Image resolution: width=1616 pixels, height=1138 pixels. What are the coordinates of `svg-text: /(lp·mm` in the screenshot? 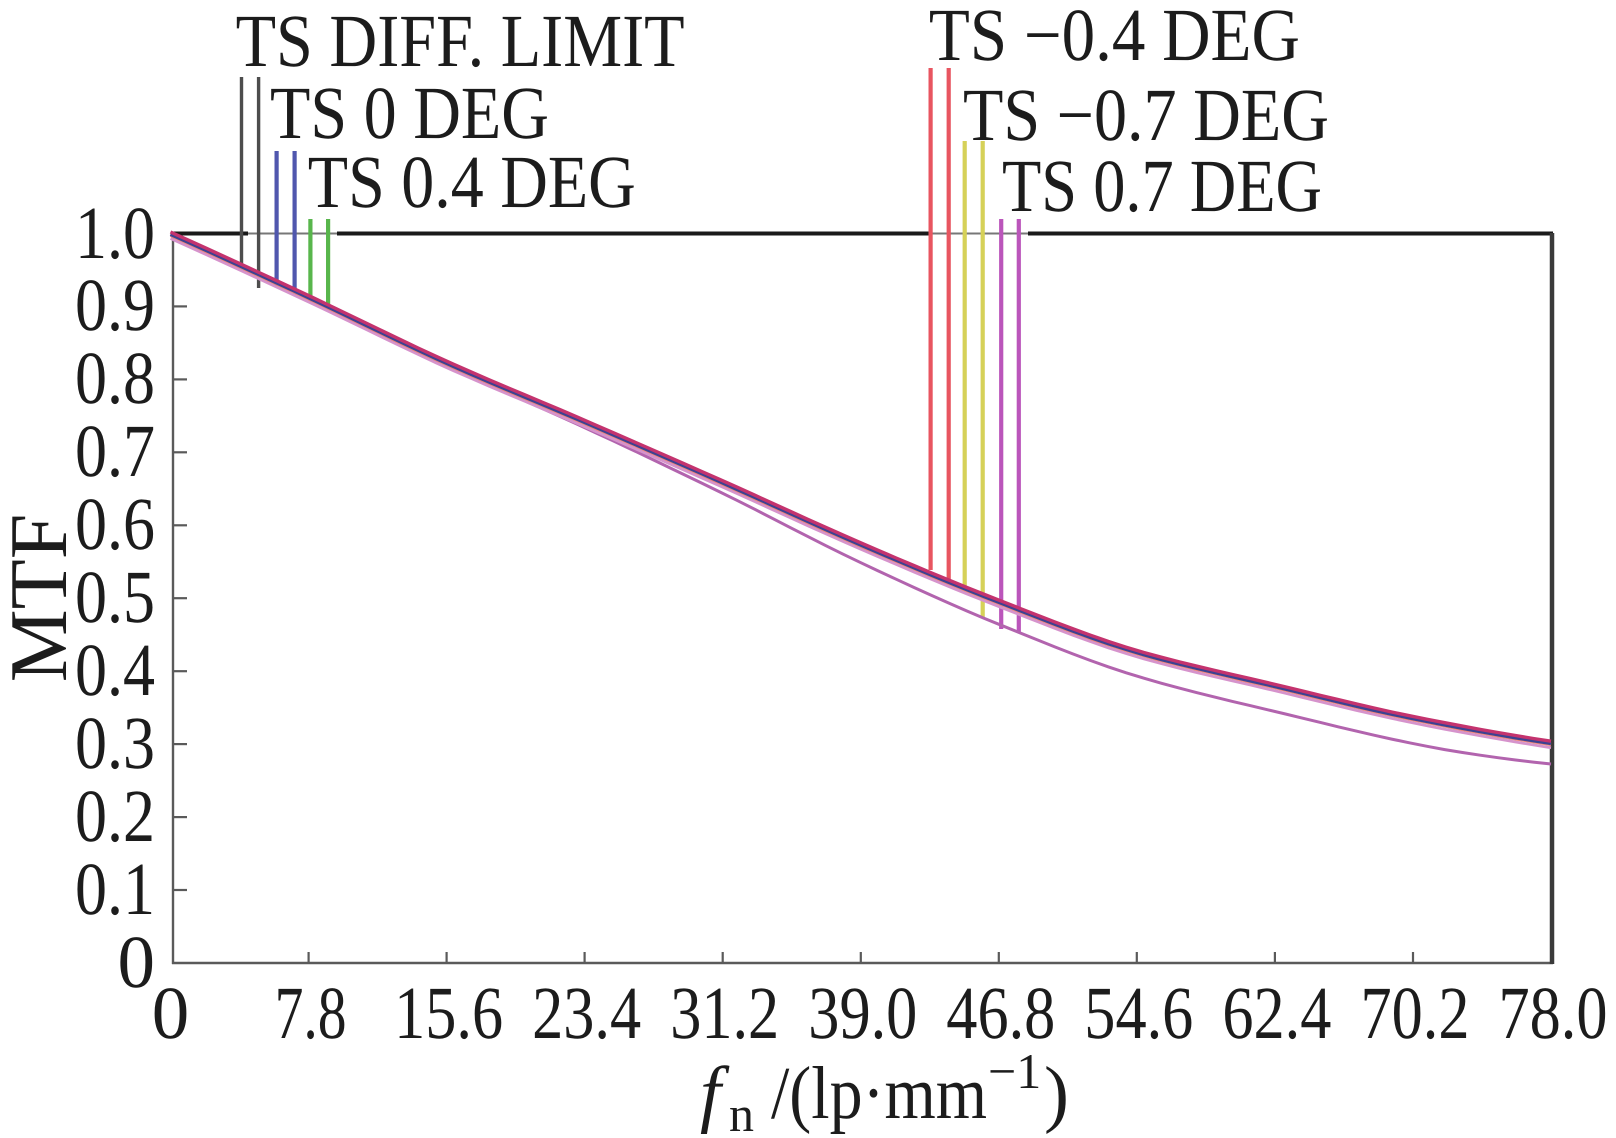 It's located at (879, 1093).